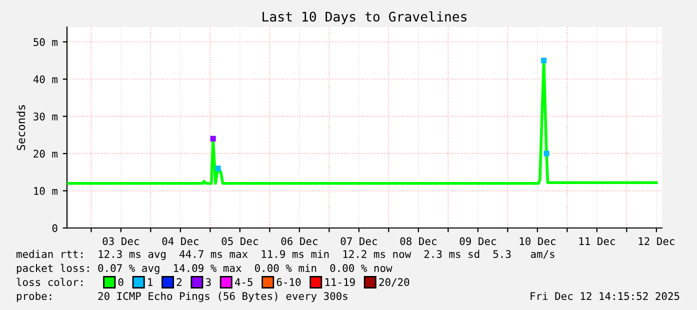 Image resolution: width=697 pixels, height=310 pixels. Describe the element at coordinates (478, 241) in the screenshot. I see `x-tick-label: 09 Dec` at that location.